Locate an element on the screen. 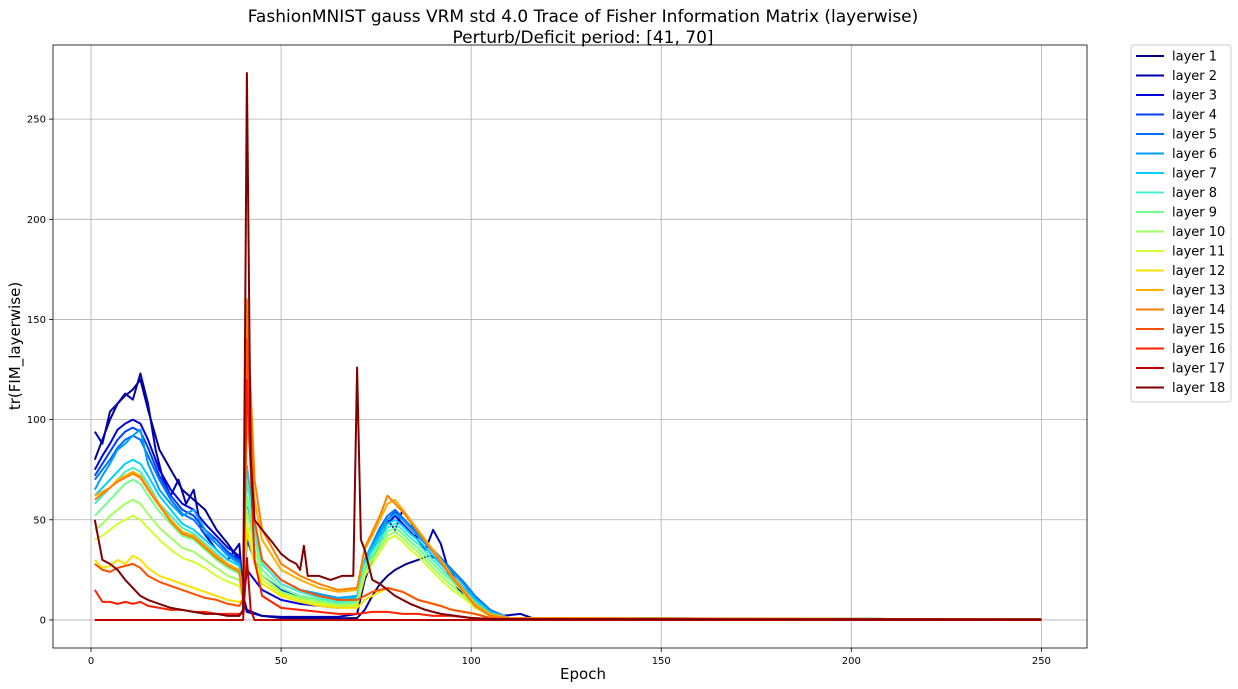 The width and height of the screenshot is (1238, 689). x-tick-label: 100 is located at coordinates (471, 661).